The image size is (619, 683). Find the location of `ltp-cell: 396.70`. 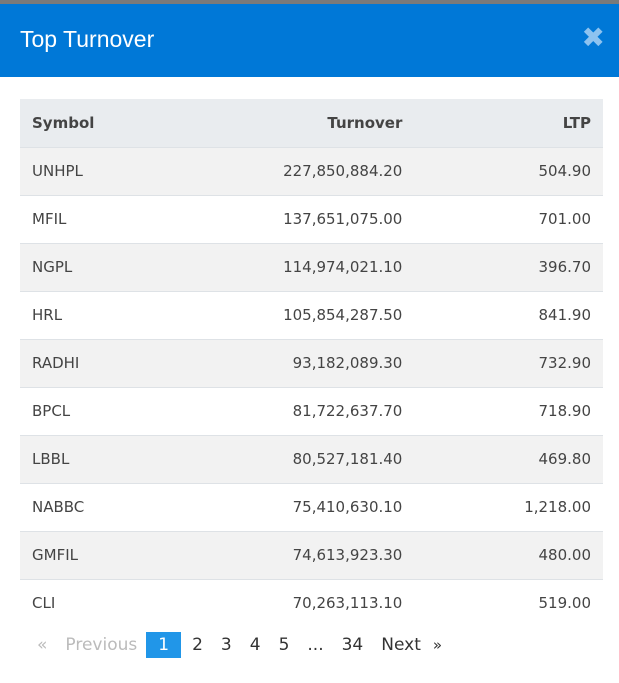

ltp-cell: 396.70 is located at coordinates (530, 267).